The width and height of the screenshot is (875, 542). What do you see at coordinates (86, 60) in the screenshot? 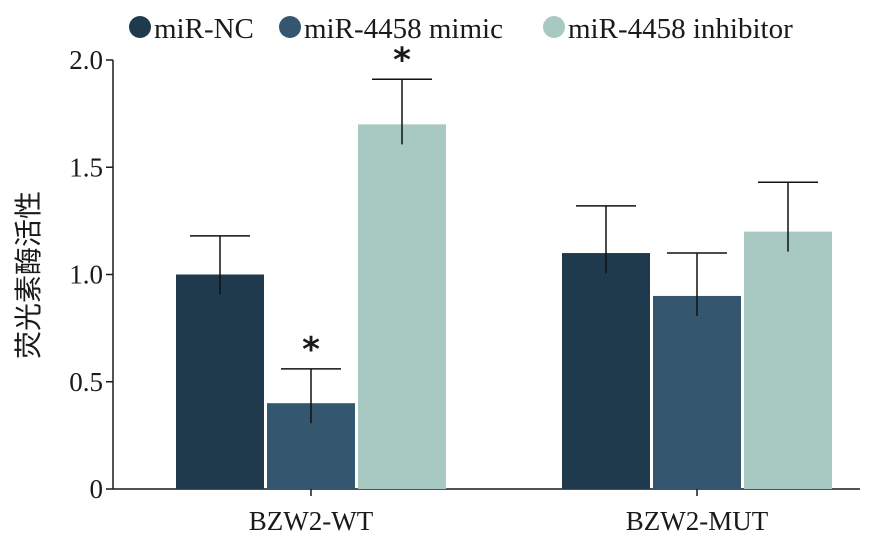
I see `y-tick-label: 2.0` at bounding box center [86, 60].